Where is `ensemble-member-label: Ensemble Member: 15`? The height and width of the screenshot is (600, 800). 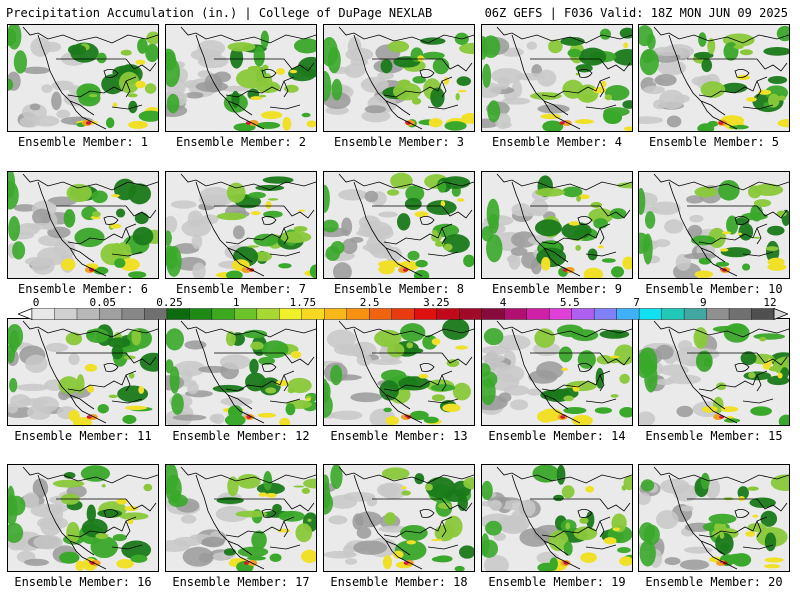 ensemble-member-label: Ensemble Member: 15 is located at coordinates (714, 436).